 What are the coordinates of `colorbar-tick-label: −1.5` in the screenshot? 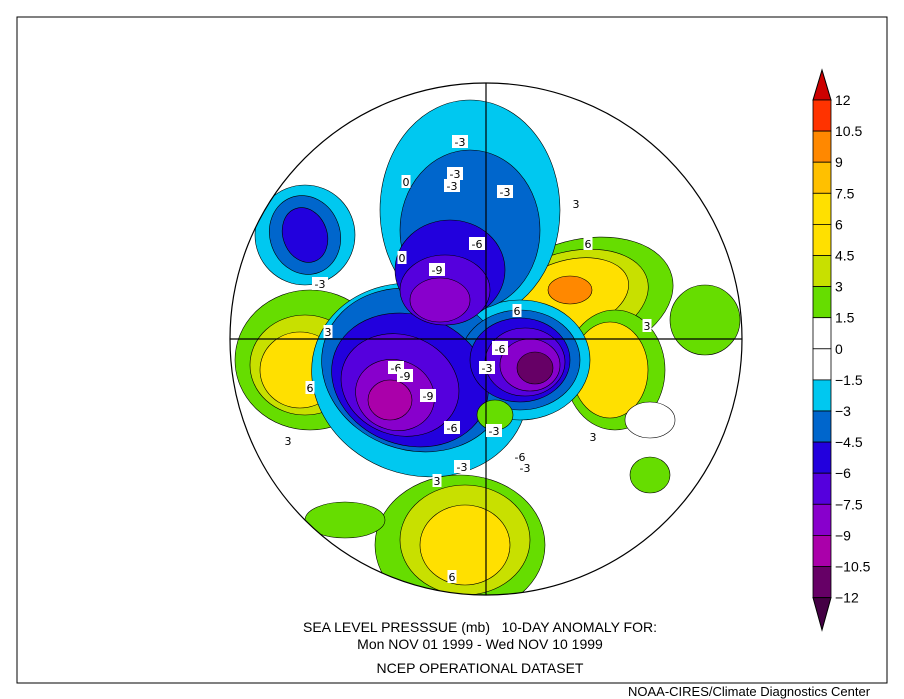 It's located at (849, 380).